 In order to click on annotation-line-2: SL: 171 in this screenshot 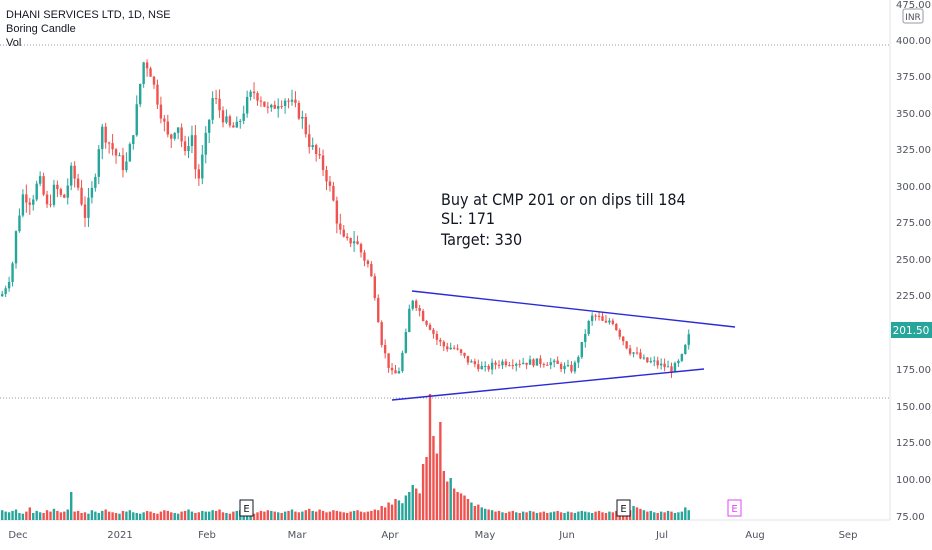, I will do `click(468, 218)`.